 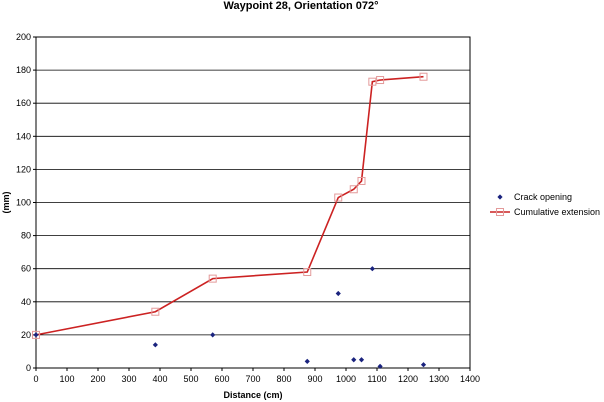 I want to click on legend-items: Crack opening Cumulative extension, so click(x=545, y=204).